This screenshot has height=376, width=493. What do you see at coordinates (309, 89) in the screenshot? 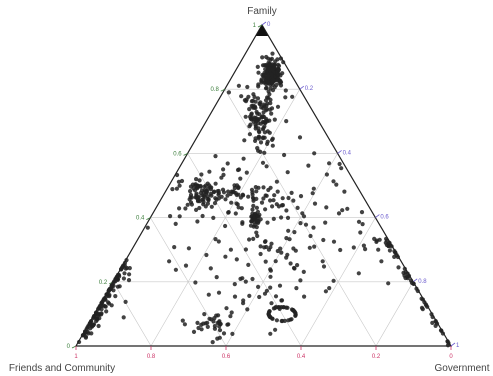
I see `tick-label-government: 0.2` at bounding box center [309, 89].